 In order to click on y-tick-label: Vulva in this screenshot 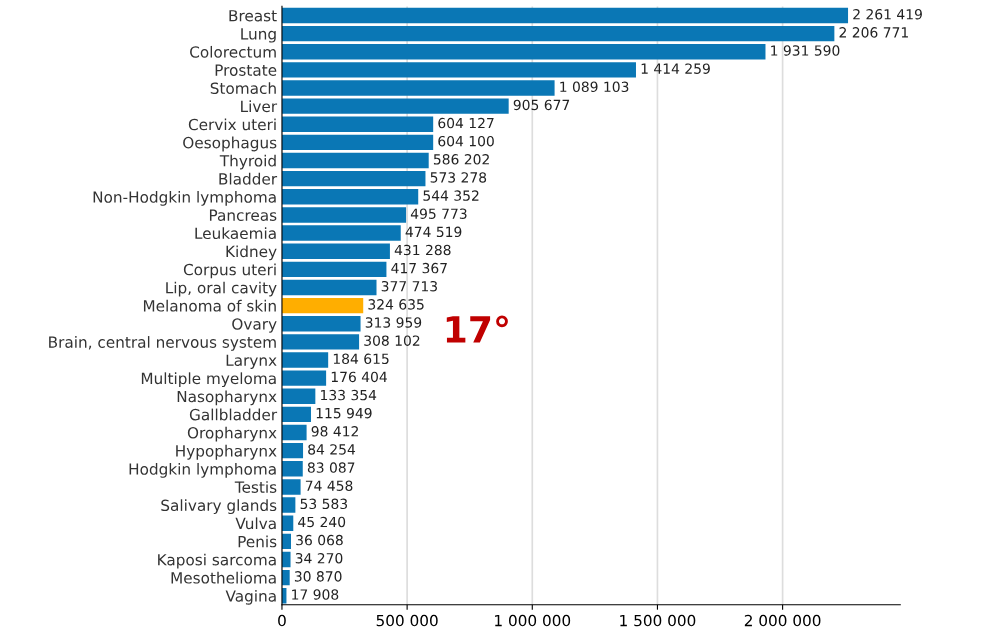, I will do `click(255, 523)`.